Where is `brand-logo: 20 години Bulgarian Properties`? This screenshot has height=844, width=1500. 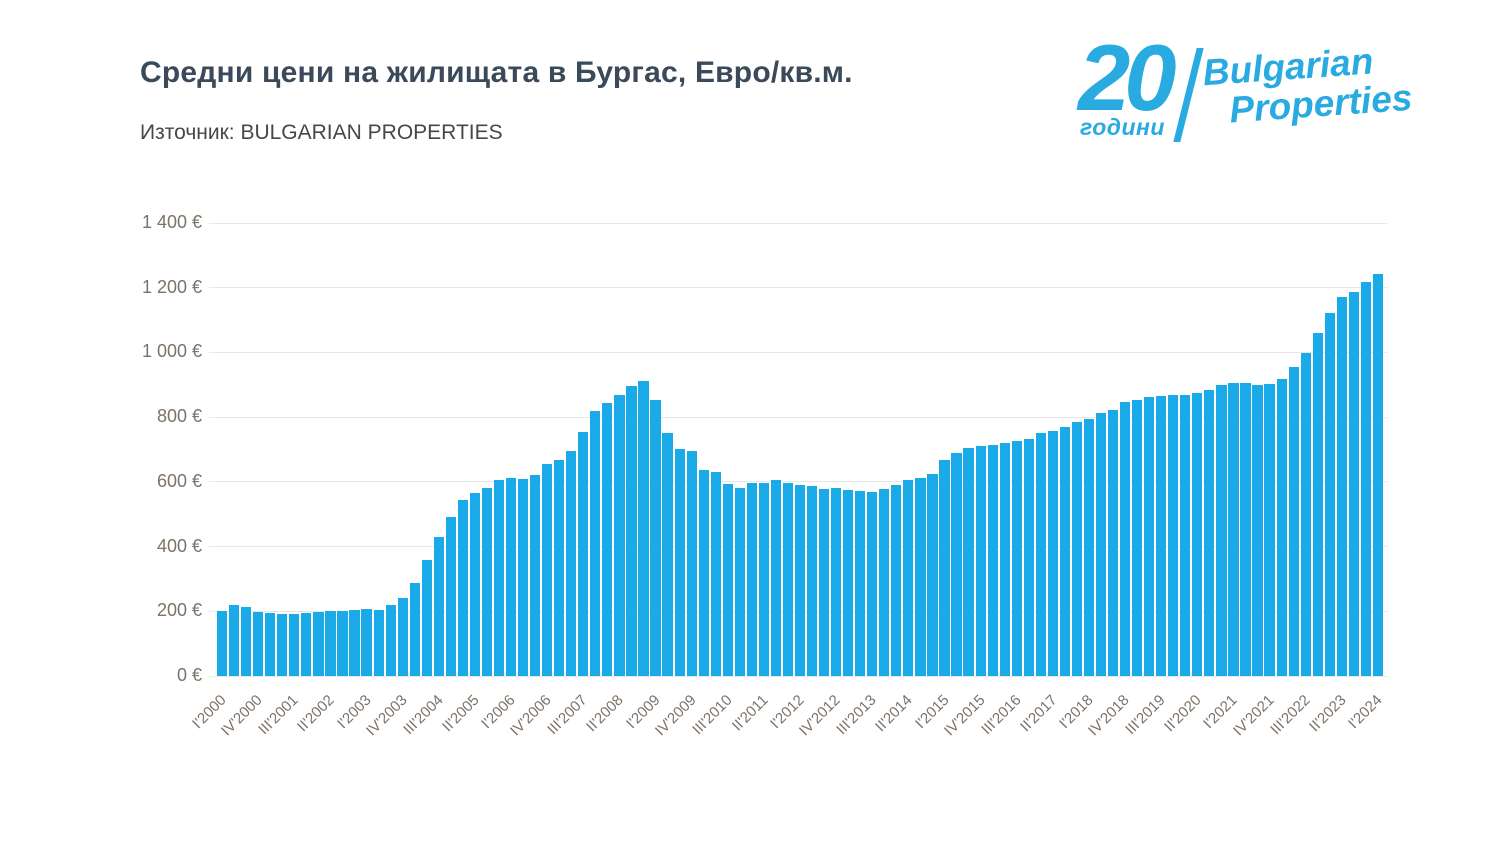 brand-logo: 20 години Bulgarian Properties is located at coordinates (1250, 92).